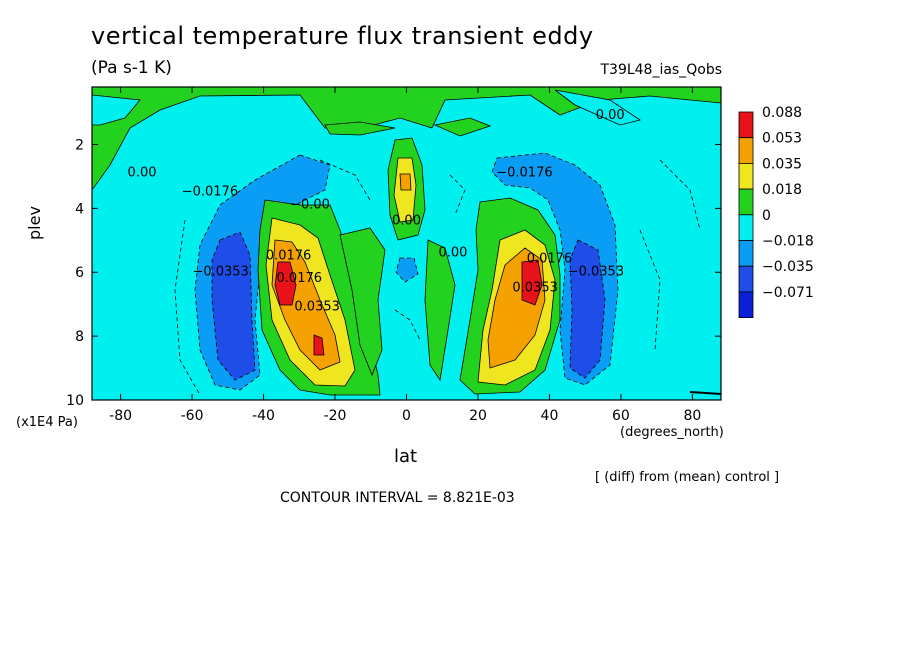  Describe the element at coordinates (405, 182) in the screenshot. I see `center-positive-orange` at that location.